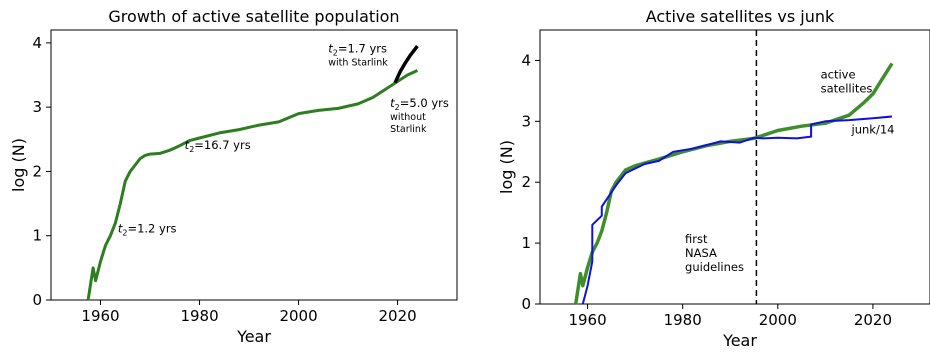 This screenshot has height=352, width=930. I want to click on chart-left-xtick-label: 2020, so click(397, 316).